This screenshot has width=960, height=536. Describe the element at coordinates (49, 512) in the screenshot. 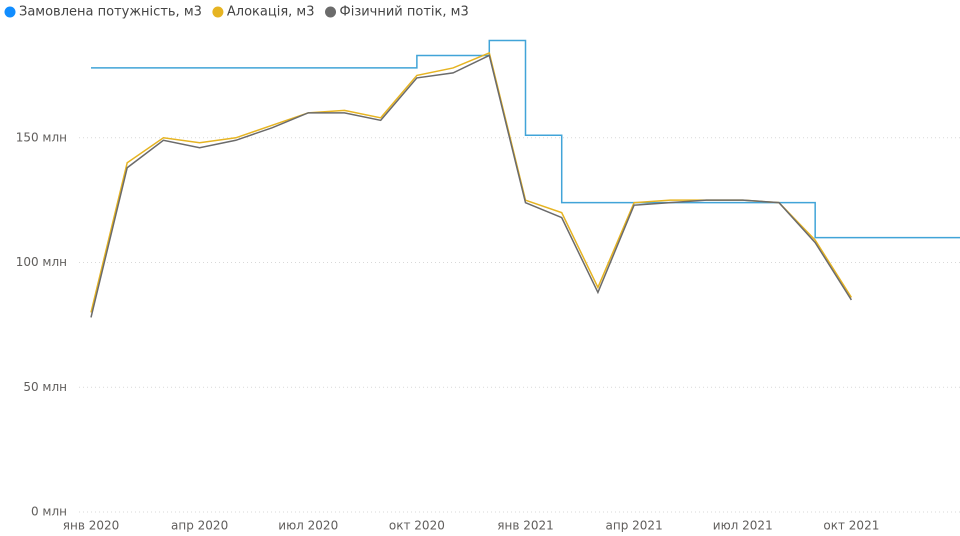

I see `y-tick-label: 0 млн` at that location.